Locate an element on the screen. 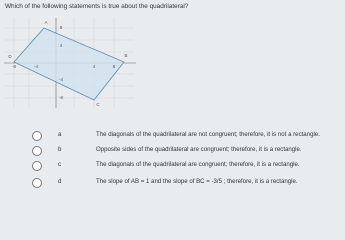 Image resolution: width=345 pixels, height=240 pixels. y-tick-label: 8 is located at coordinates (61, 27).